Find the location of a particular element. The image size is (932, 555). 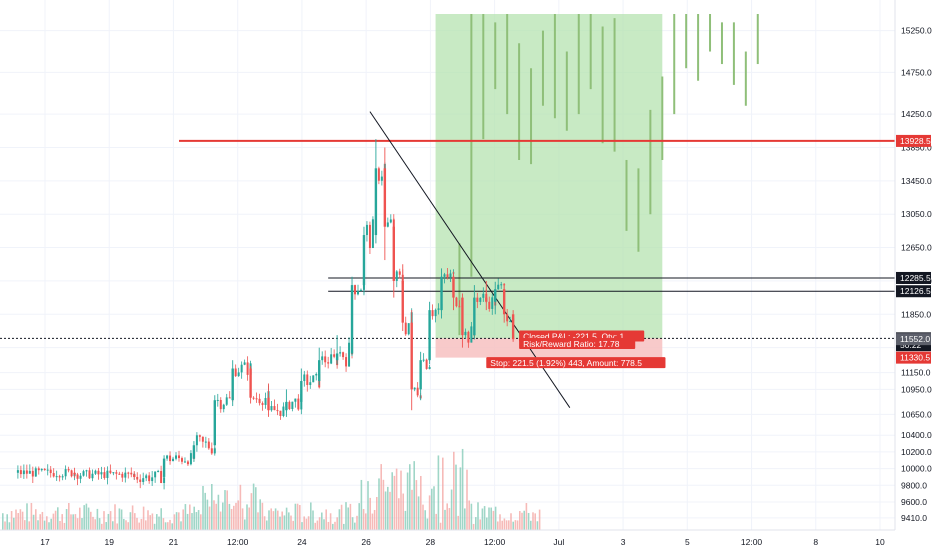

price-tick-16: 9800.0 is located at coordinates (914, 485).